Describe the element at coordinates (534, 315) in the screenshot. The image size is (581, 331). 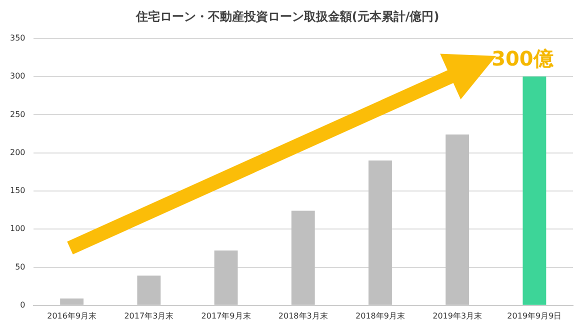
I see `x-tick-label: 2019年9月9日` at that location.